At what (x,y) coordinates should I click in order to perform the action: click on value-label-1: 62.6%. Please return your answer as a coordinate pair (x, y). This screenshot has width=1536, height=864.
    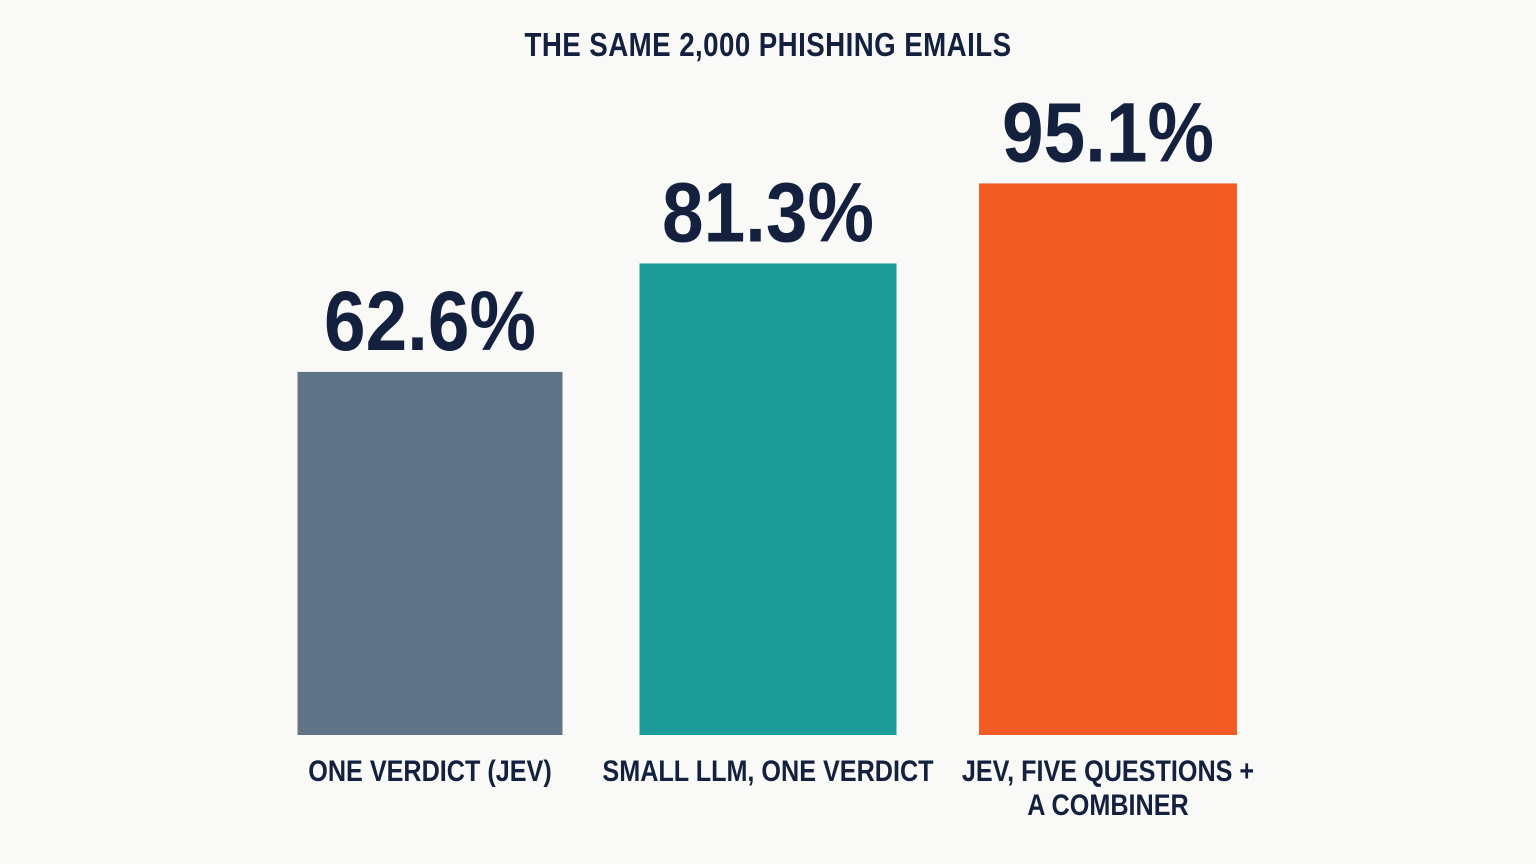
    Looking at the image, I should click on (430, 321).